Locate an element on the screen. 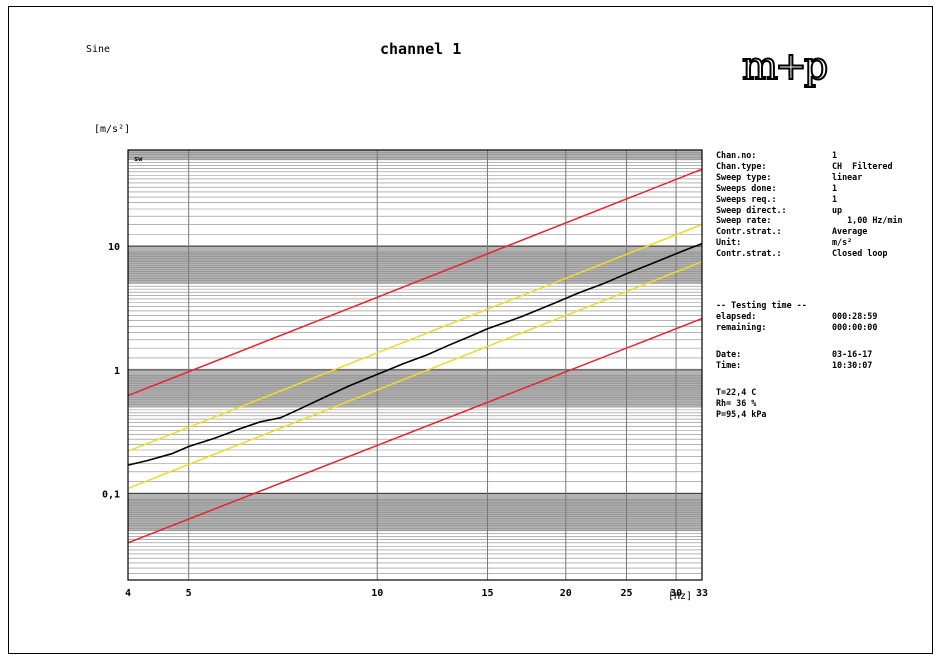  x-axis-label: [Hz] is located at coordinates (680, 596).